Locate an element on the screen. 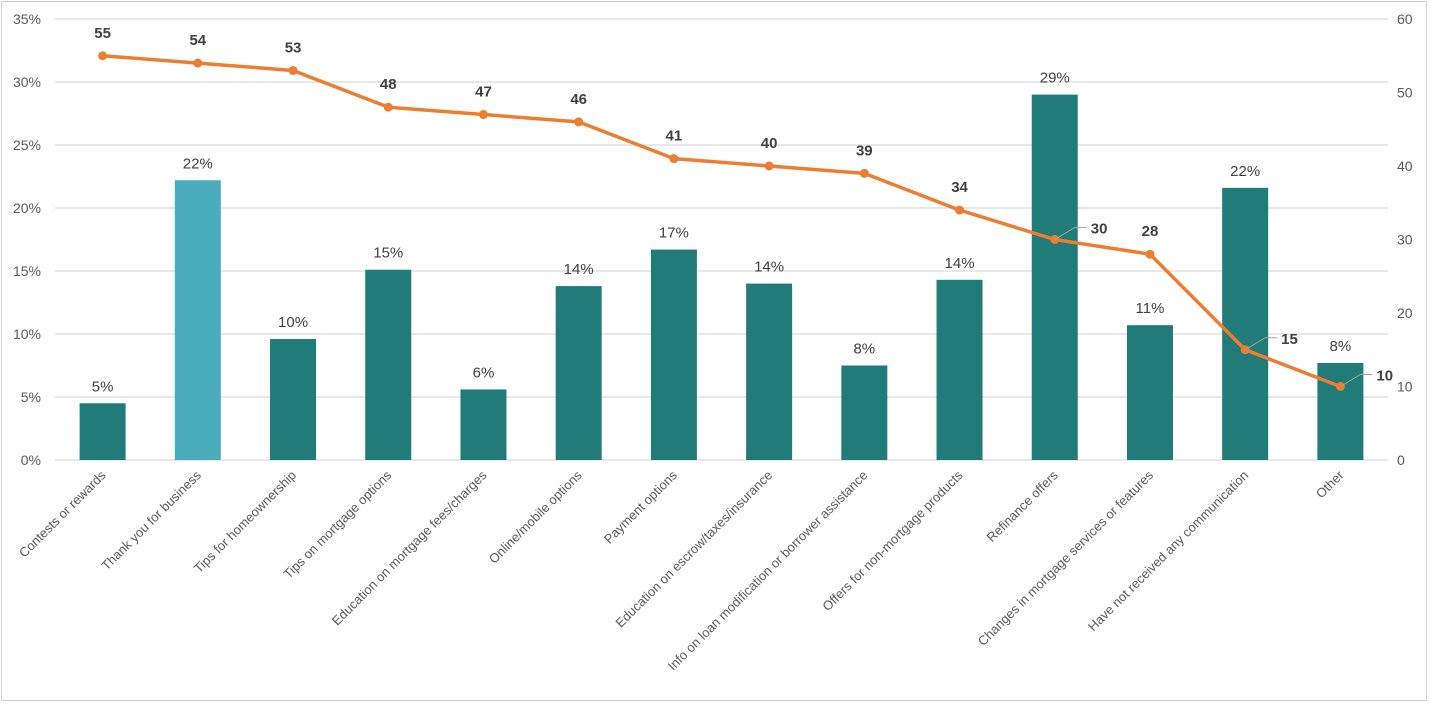  left-axis-tick: 20% is located at coordinates (27, 208).